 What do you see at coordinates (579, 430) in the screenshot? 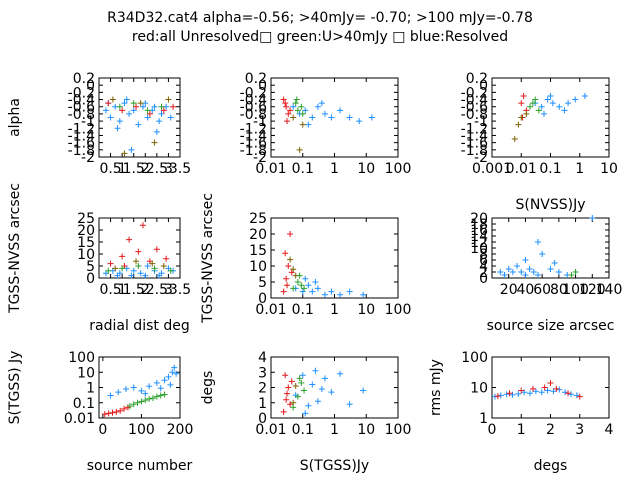
I see `x-tick-label: 3` at bounding box center [579, 430].